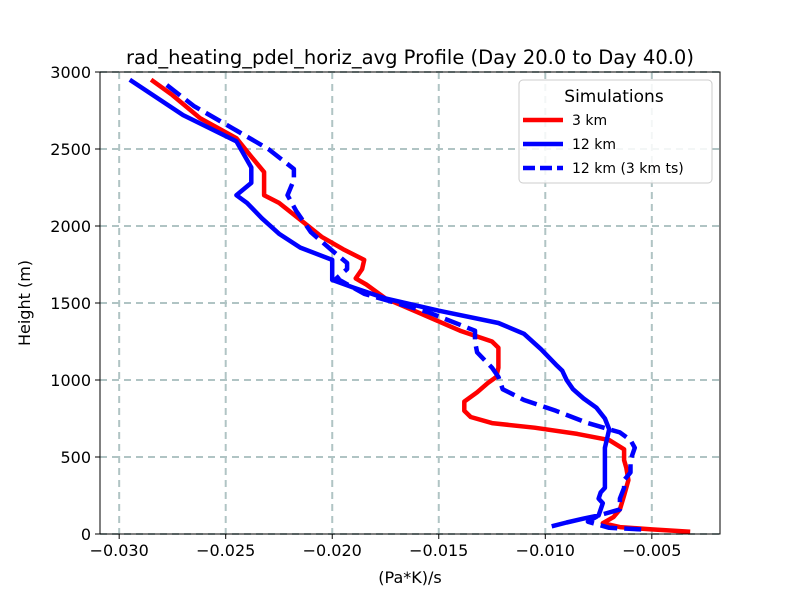  I want to click on x-tick-label: −0.005, so click(651, 550).